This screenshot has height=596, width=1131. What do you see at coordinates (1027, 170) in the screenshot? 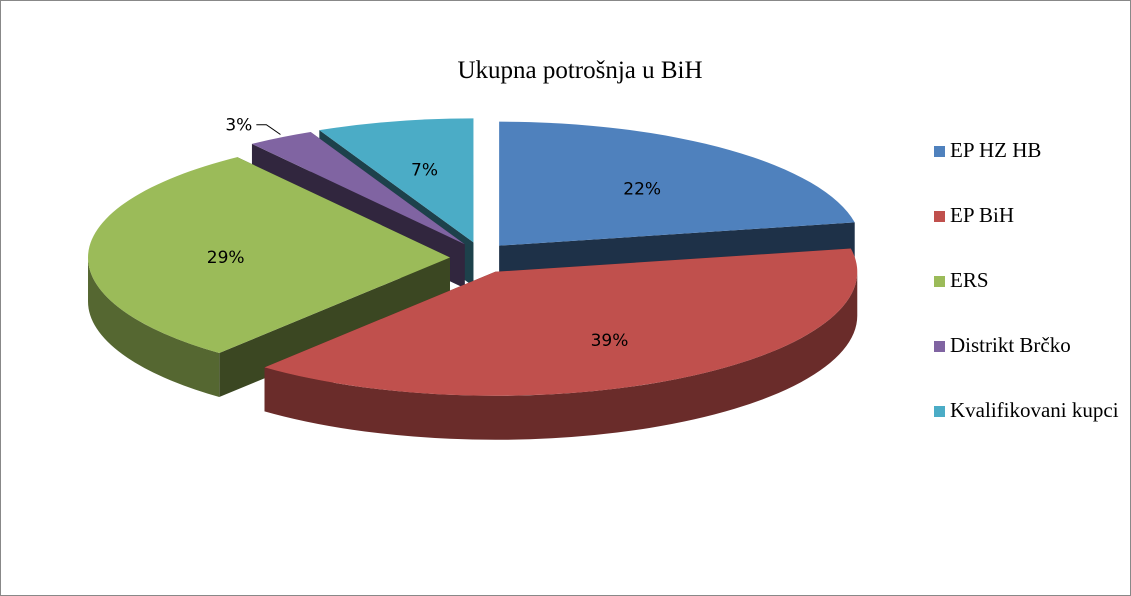
I see `legend-item: EP HZ HB` at bounding box center [1027, 170].